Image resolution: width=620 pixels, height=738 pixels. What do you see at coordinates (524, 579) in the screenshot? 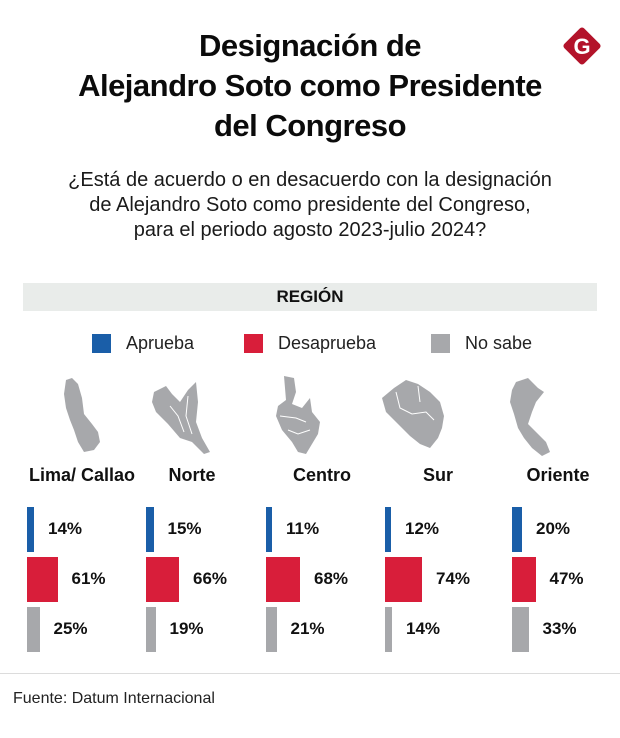
I see `bar-desaprueba-oriente` at bounding box center [524, 579].